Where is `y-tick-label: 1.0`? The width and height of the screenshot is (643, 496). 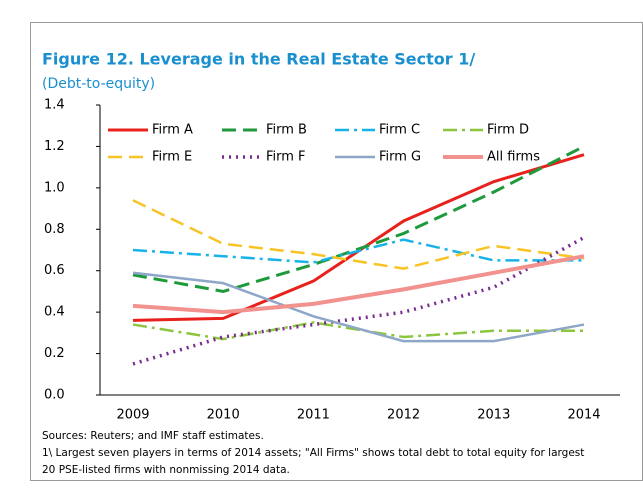
y-tick-label: 1.0 is located at coordinates (54, 187).